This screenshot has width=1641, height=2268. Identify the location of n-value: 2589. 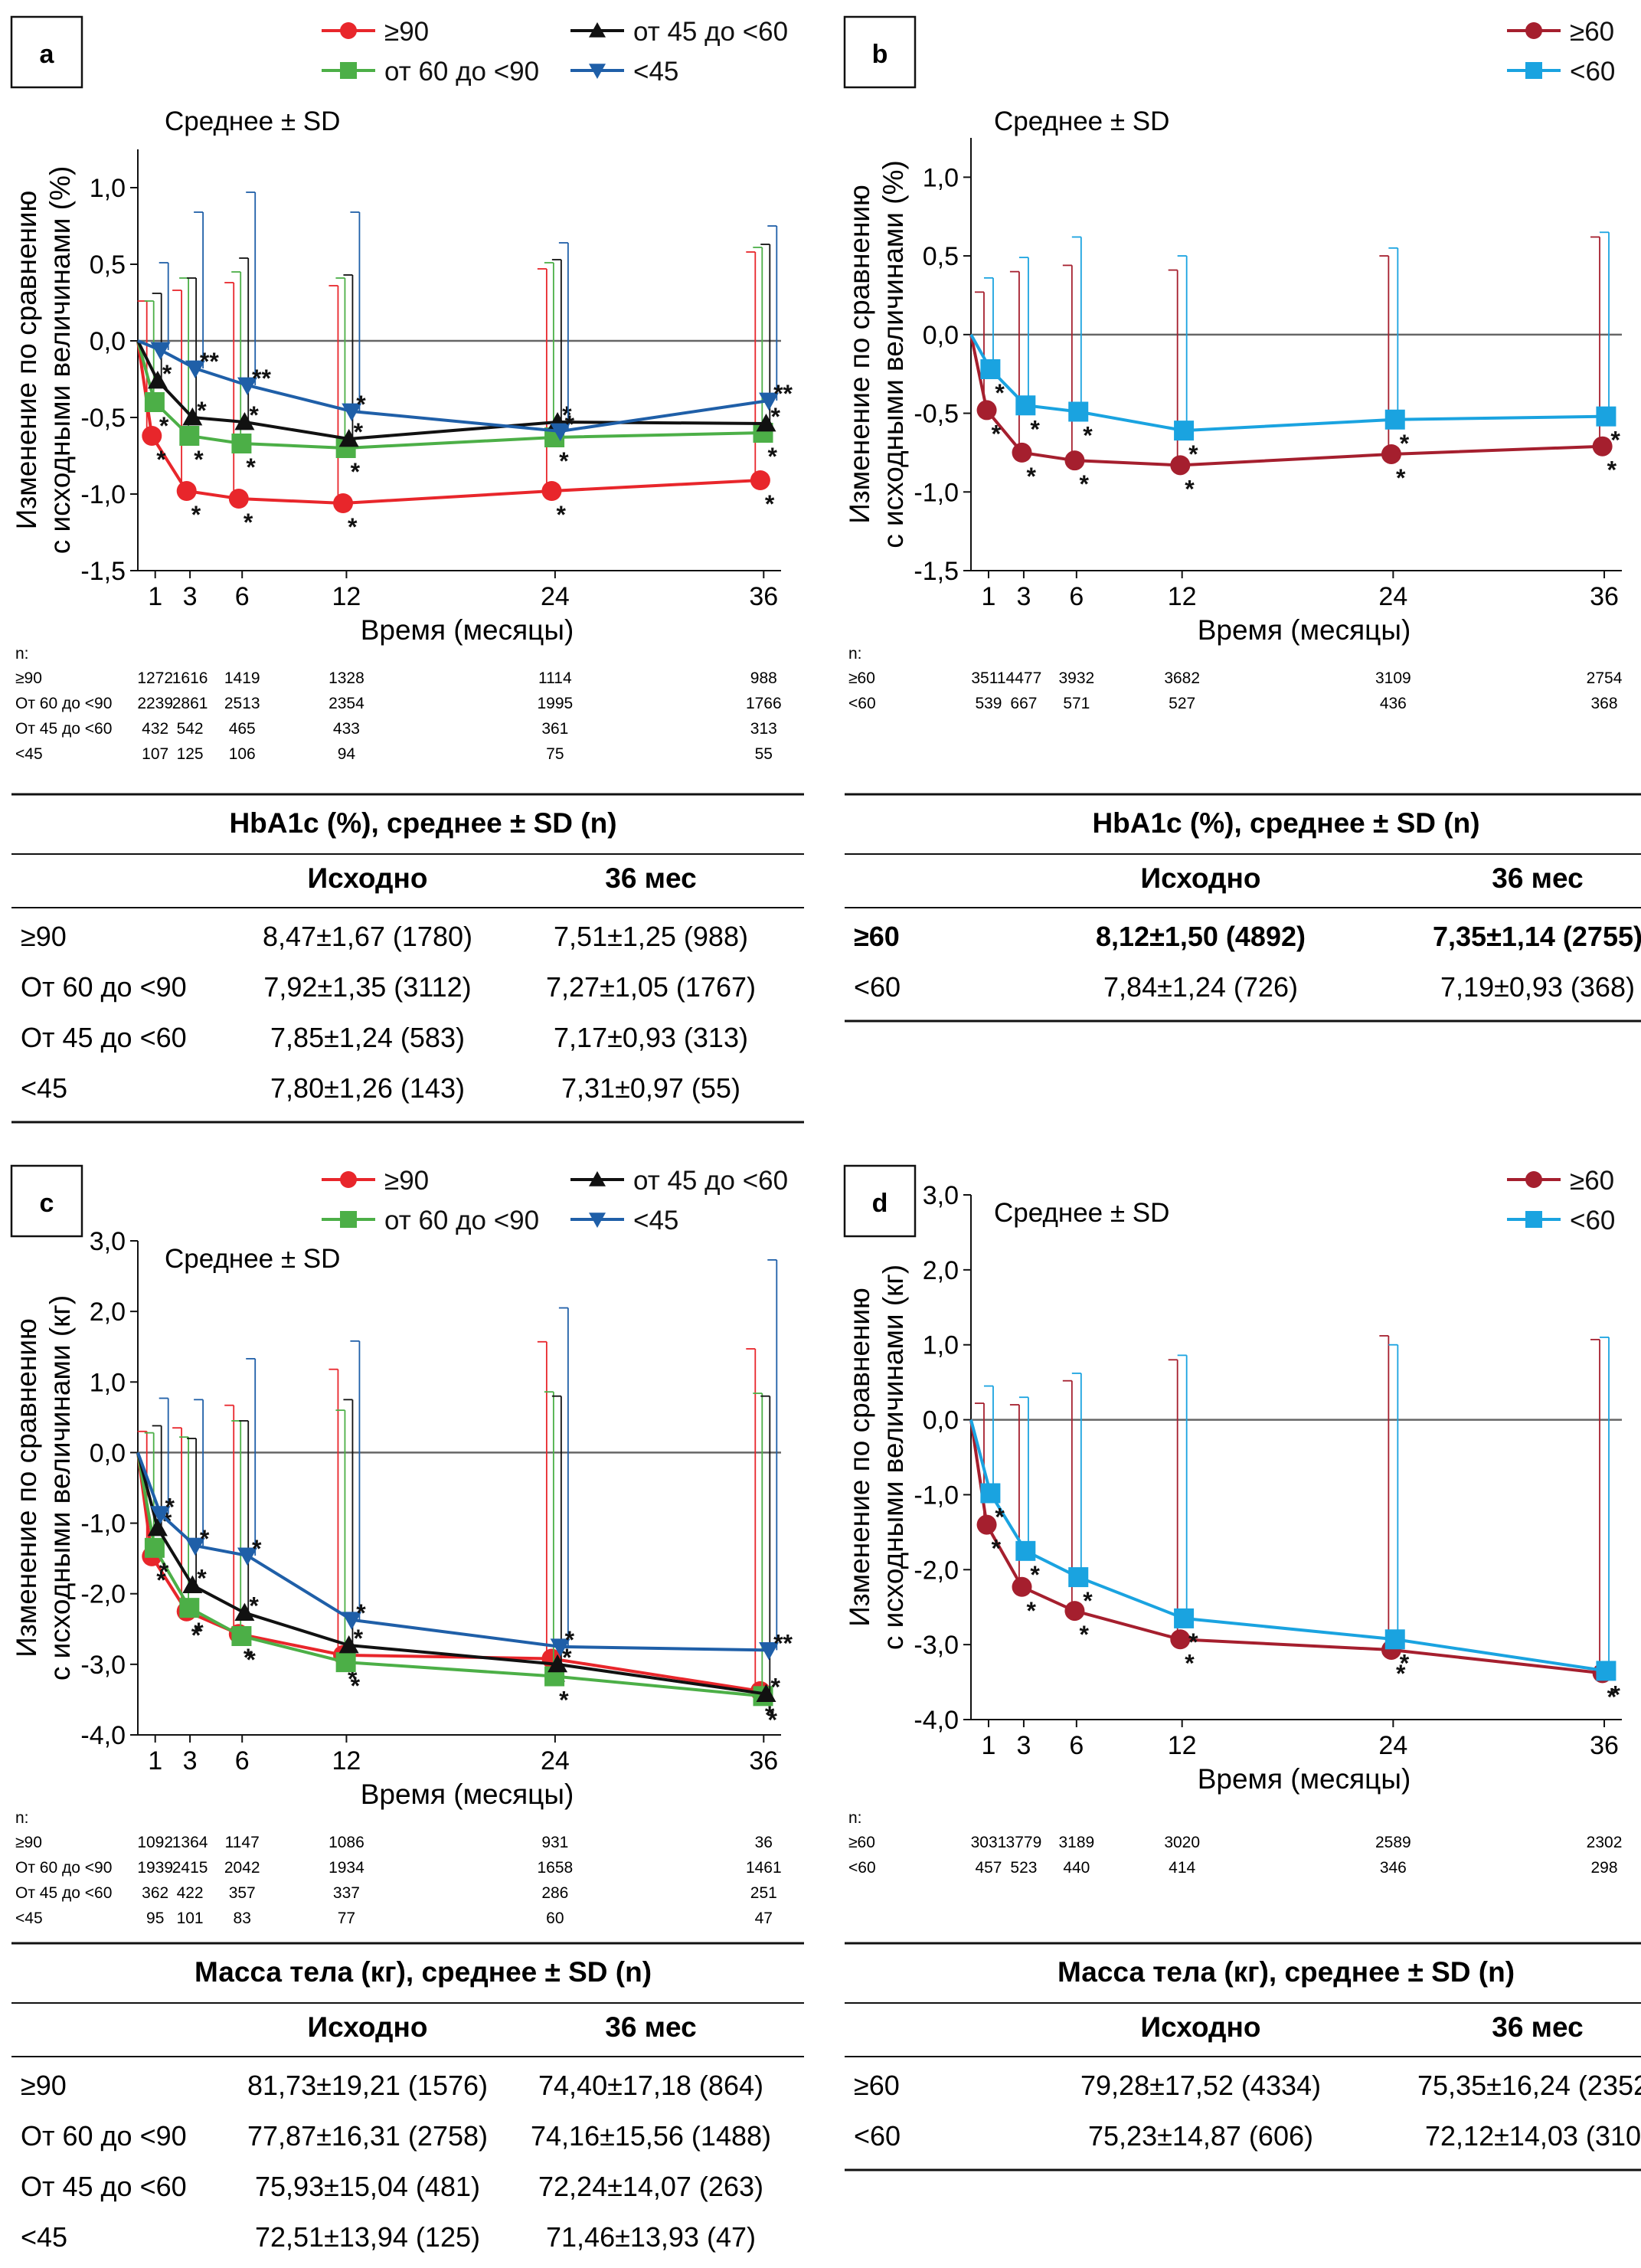
(1393, 1843).